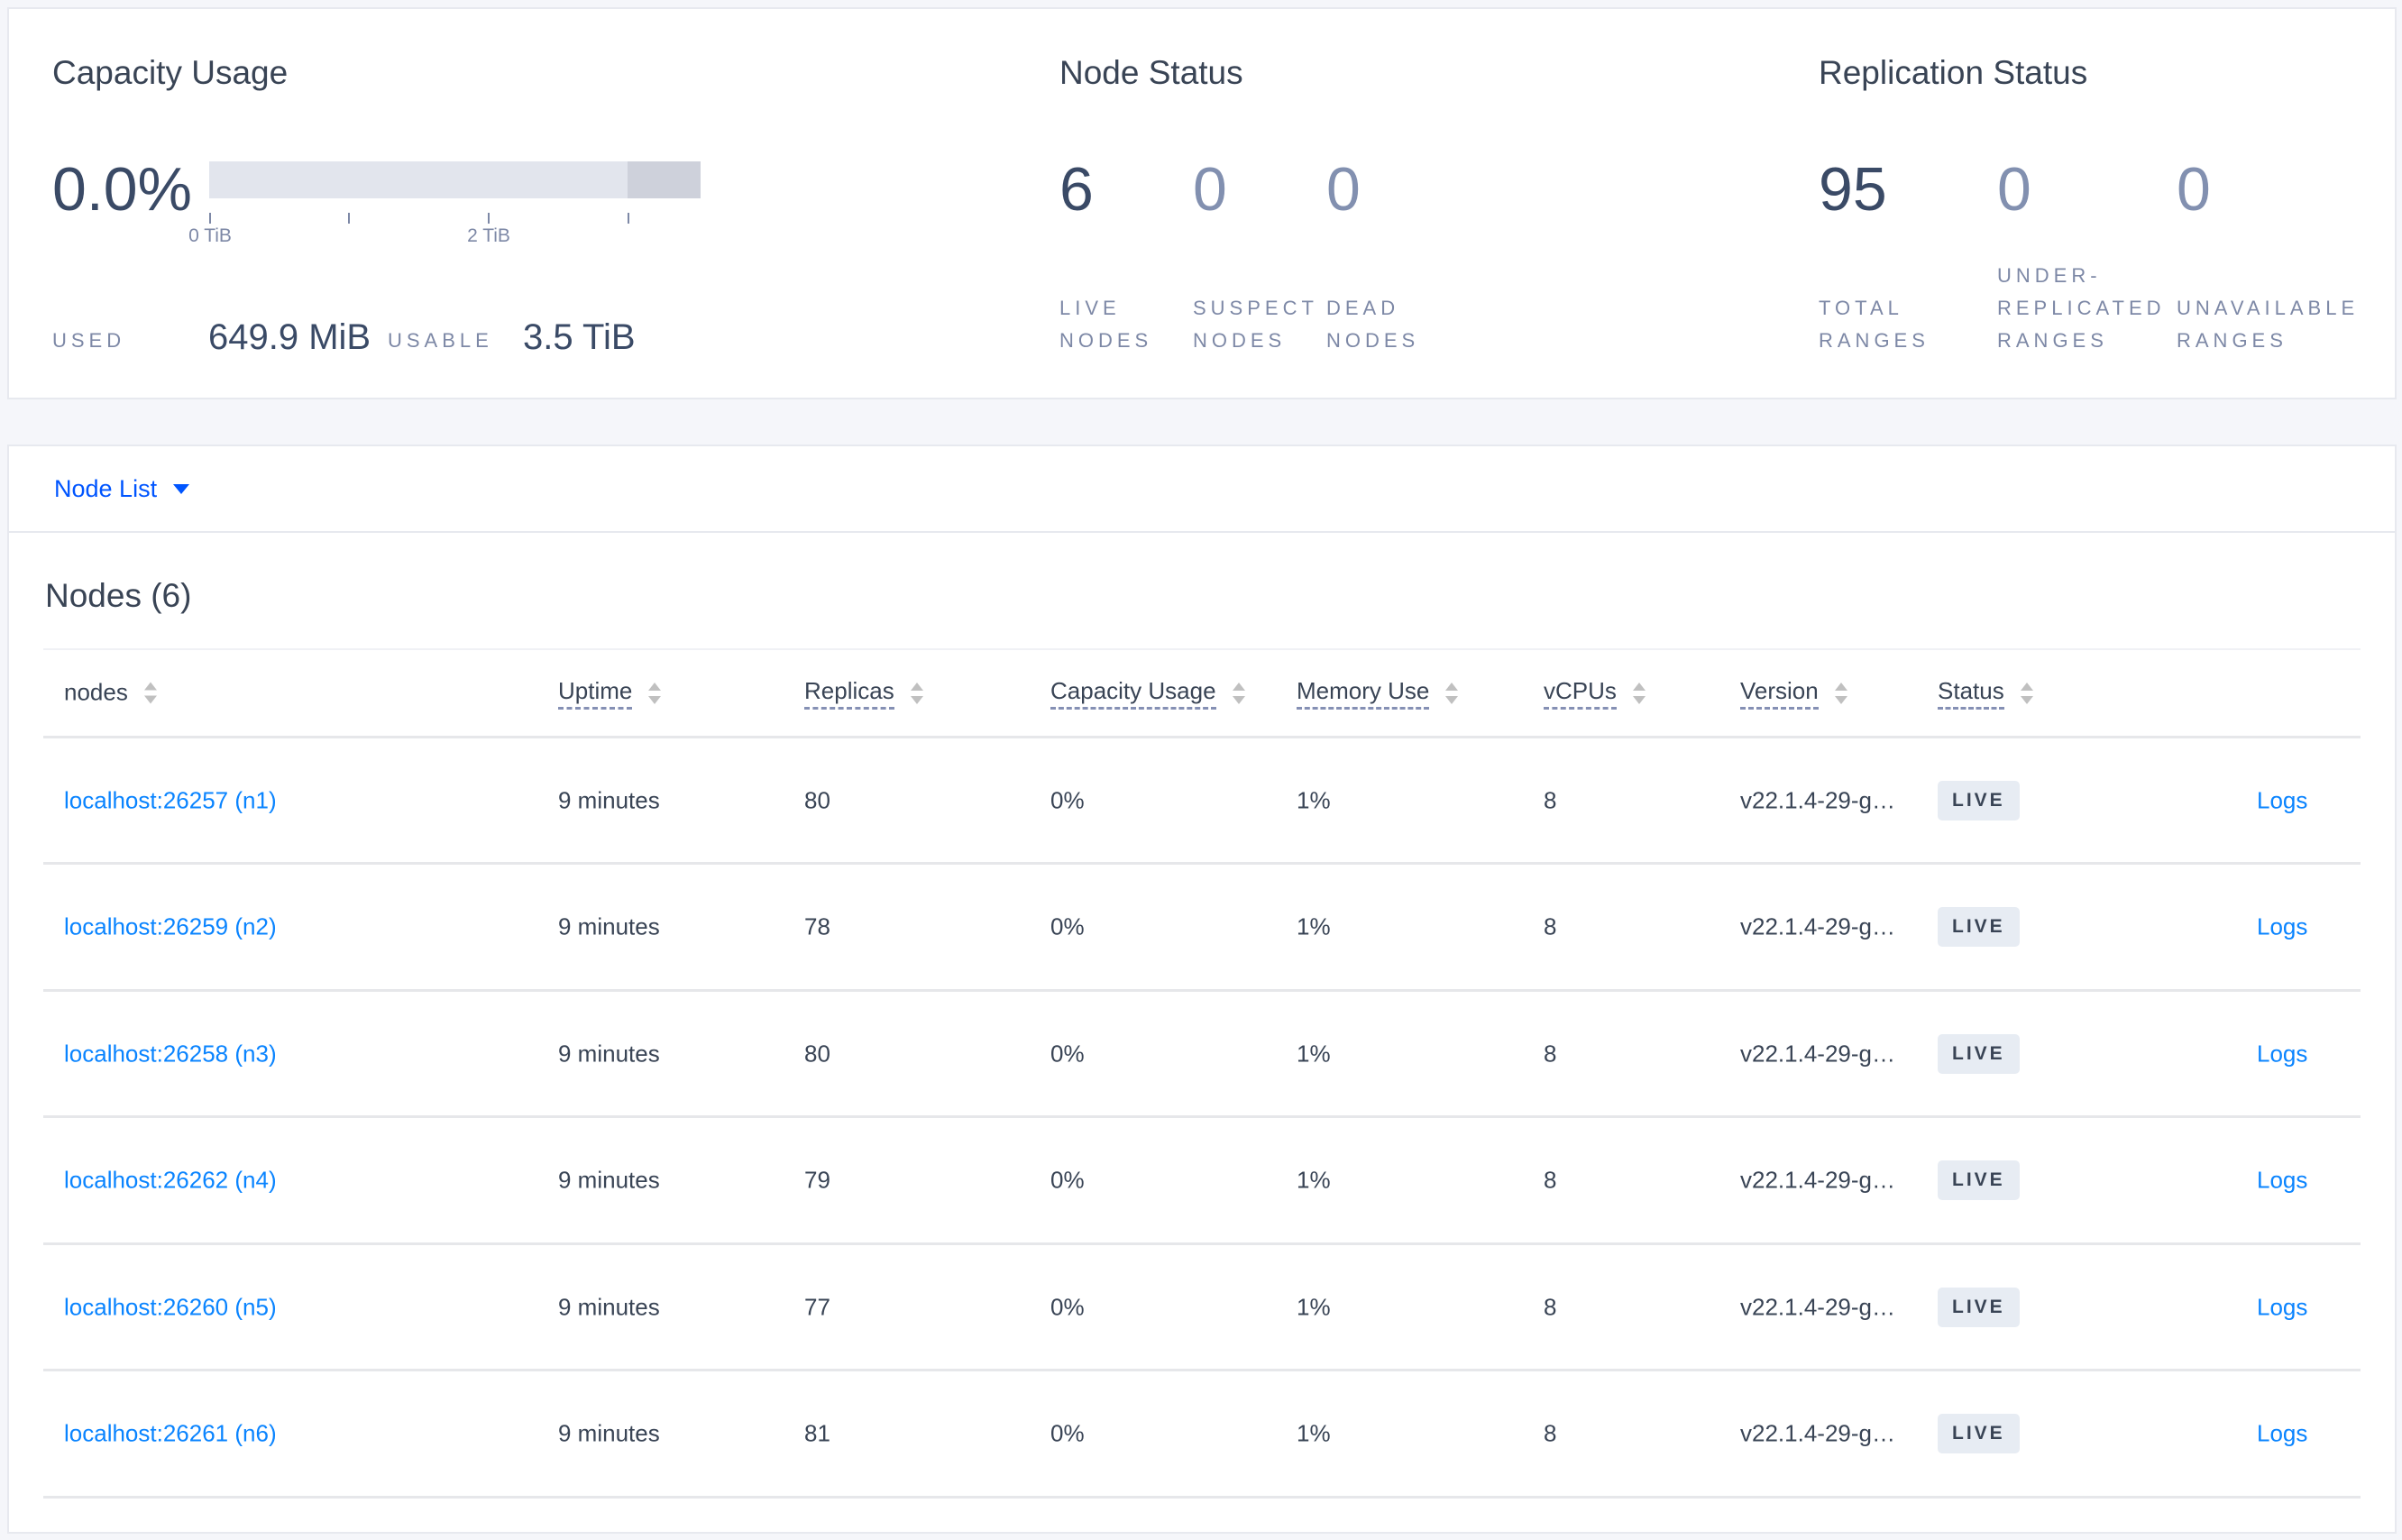 This screenshot has height=1540, width=2402. What do you see at coordinates (849, 693) in the screenshot?
I see `column-header-label: Replicas` at bounding box center [849, 693].